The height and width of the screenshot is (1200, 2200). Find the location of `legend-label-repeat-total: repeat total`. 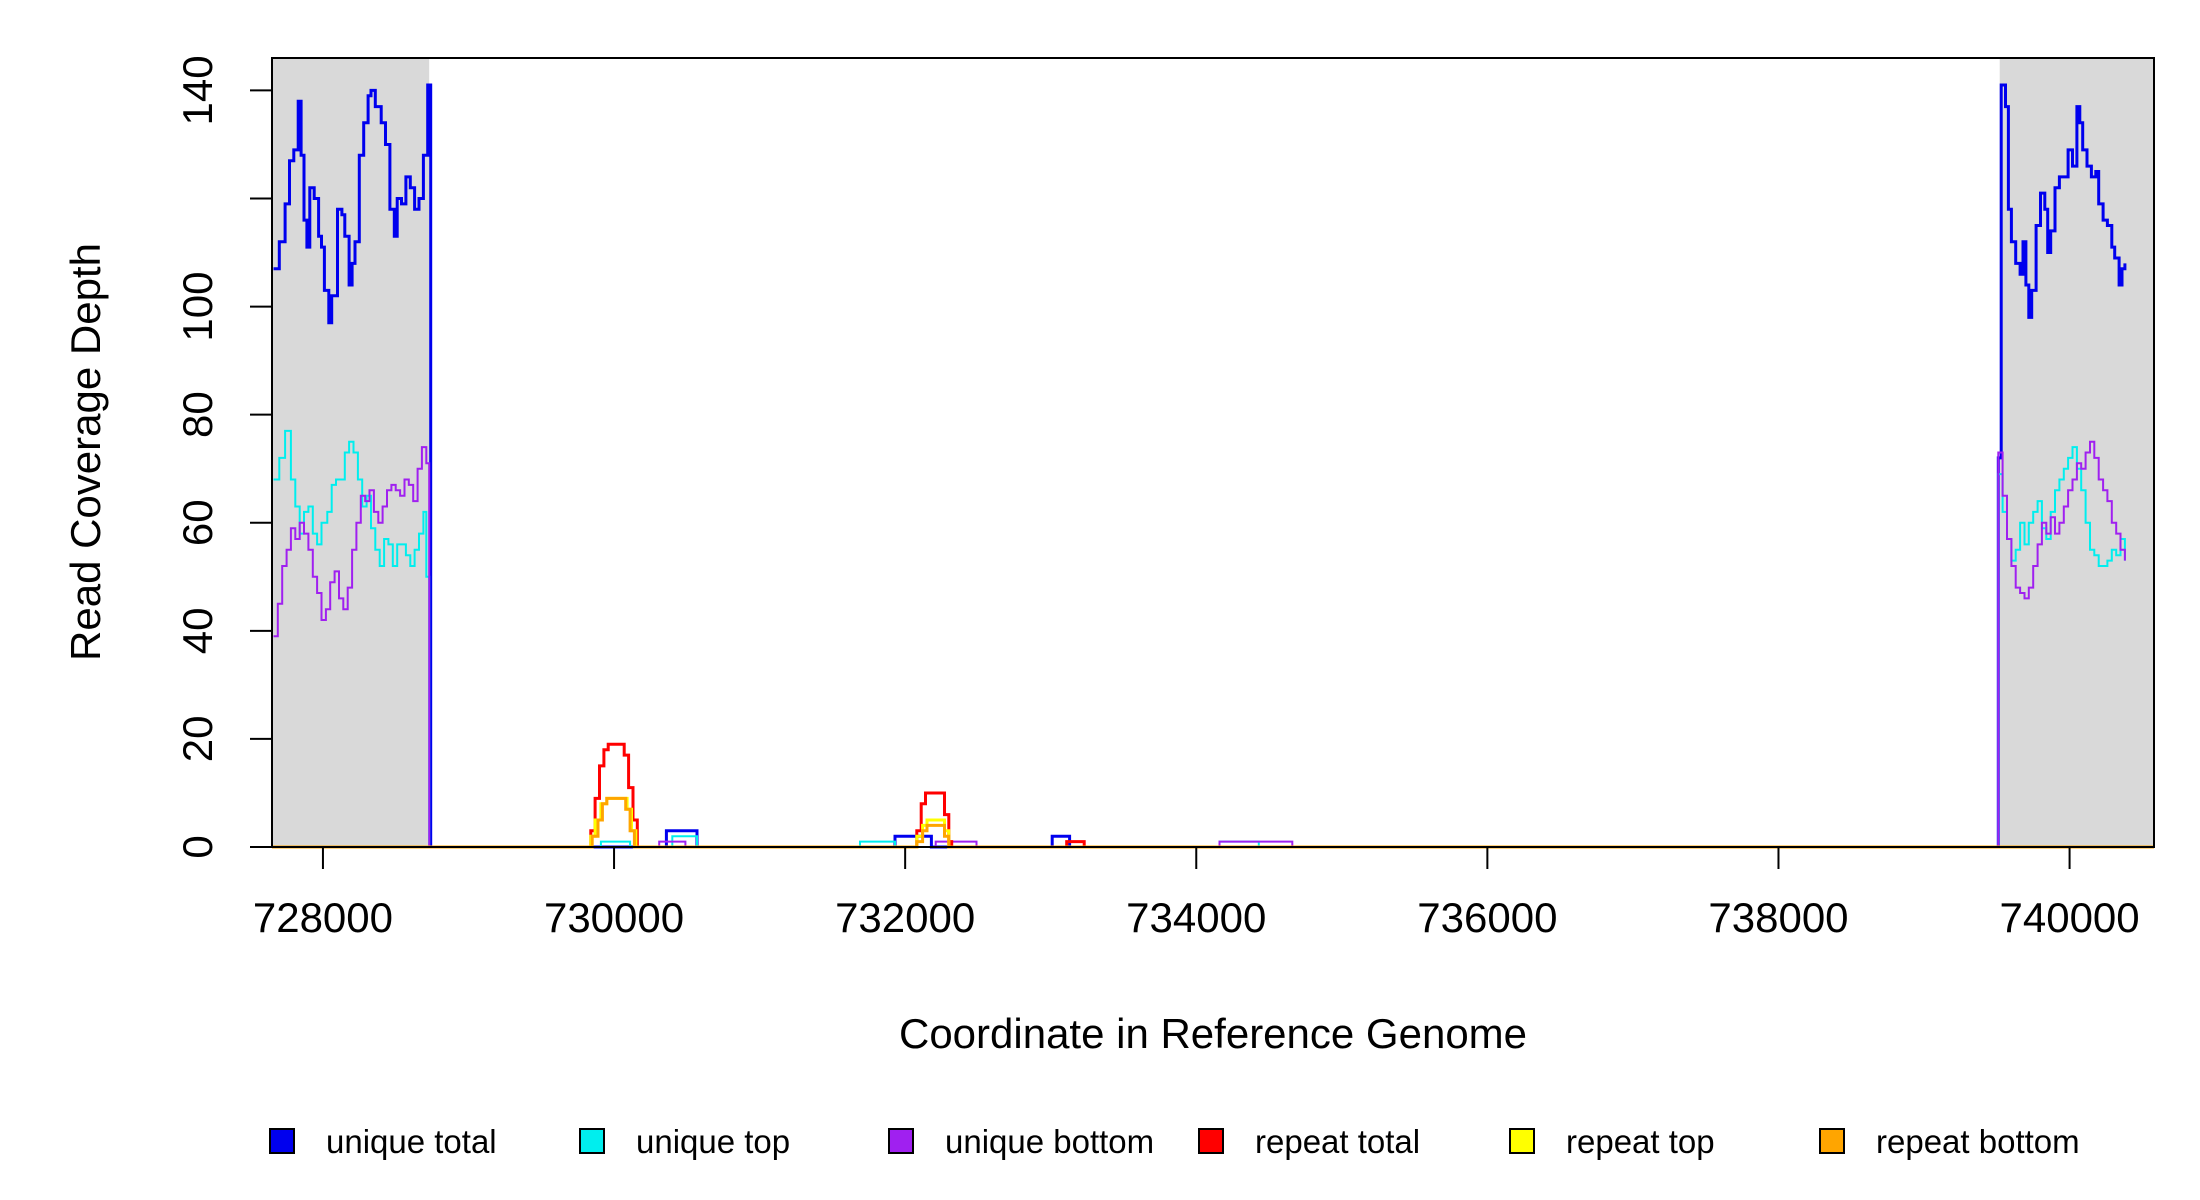

legend-label-repeat-total: repeat total is located at coordinates (1337, 1141).